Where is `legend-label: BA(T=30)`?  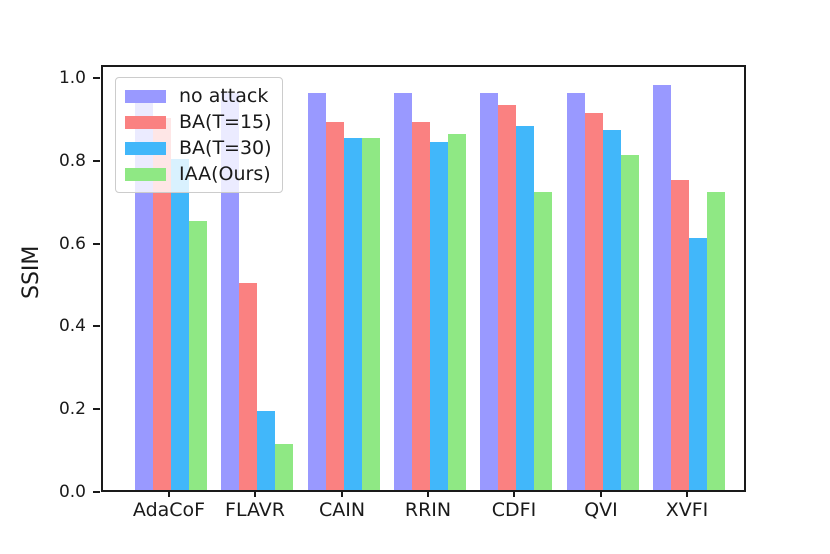
legend-label: BA(T=30) is located at coordinates (225, 148).